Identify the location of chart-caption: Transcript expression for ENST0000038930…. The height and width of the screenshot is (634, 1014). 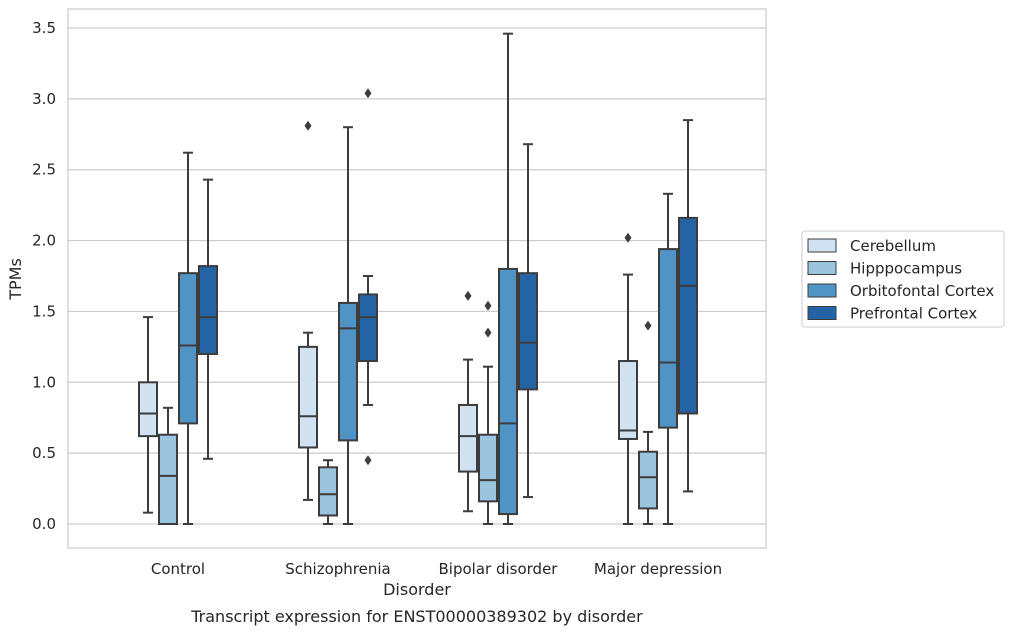
(416, 616).